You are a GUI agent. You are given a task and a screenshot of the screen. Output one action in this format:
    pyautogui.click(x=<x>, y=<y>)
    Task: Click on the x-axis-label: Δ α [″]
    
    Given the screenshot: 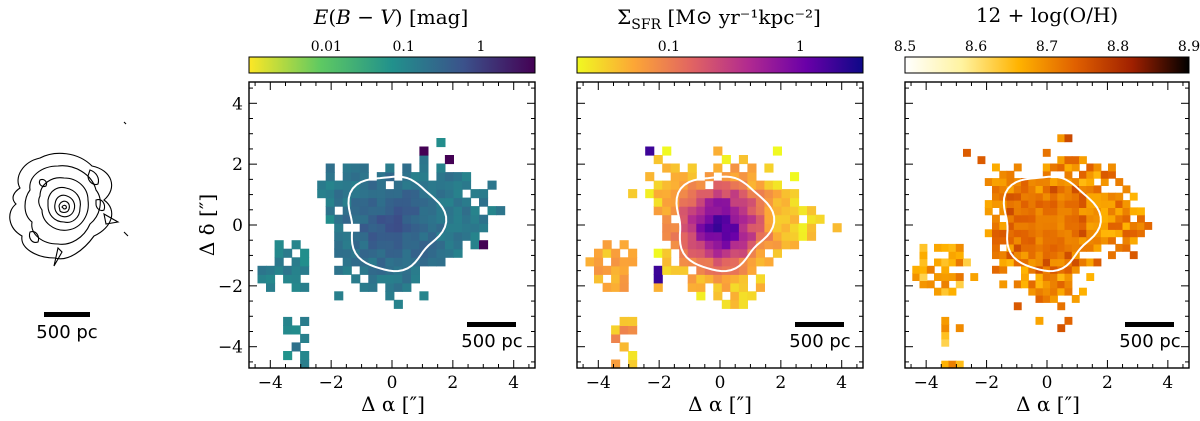 What is the action you would take?
    pyautogui.click(x=720, y=404)
    